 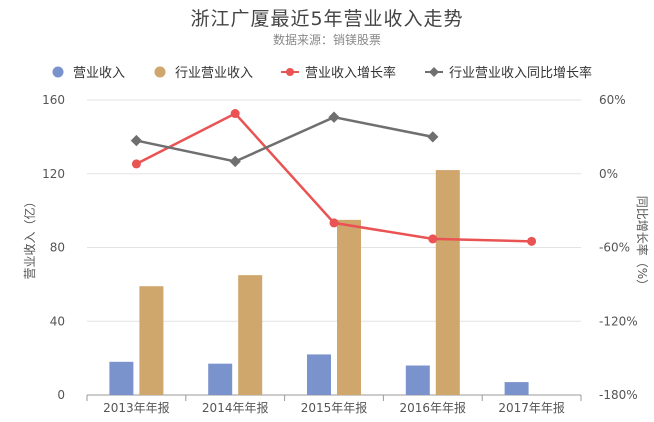 What do you see at coordinates (235, 407) in the screenshot?
I see `x-tick-label: 2014年年报` at bounding box center [235, 407].